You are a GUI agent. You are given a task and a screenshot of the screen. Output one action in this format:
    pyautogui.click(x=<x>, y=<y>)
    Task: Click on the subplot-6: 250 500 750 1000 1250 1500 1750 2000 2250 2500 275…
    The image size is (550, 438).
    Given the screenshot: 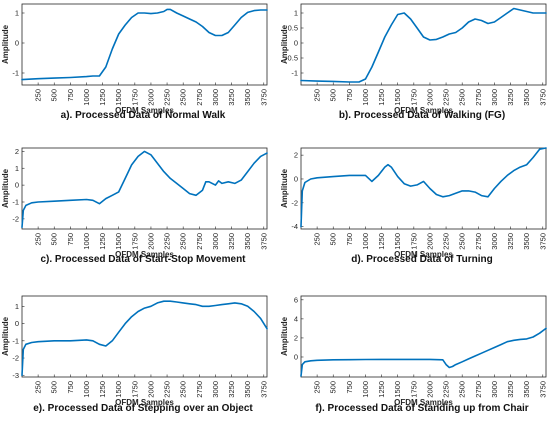 What is the action you would take?
    pyautogui.click(x=413, y=354)
    